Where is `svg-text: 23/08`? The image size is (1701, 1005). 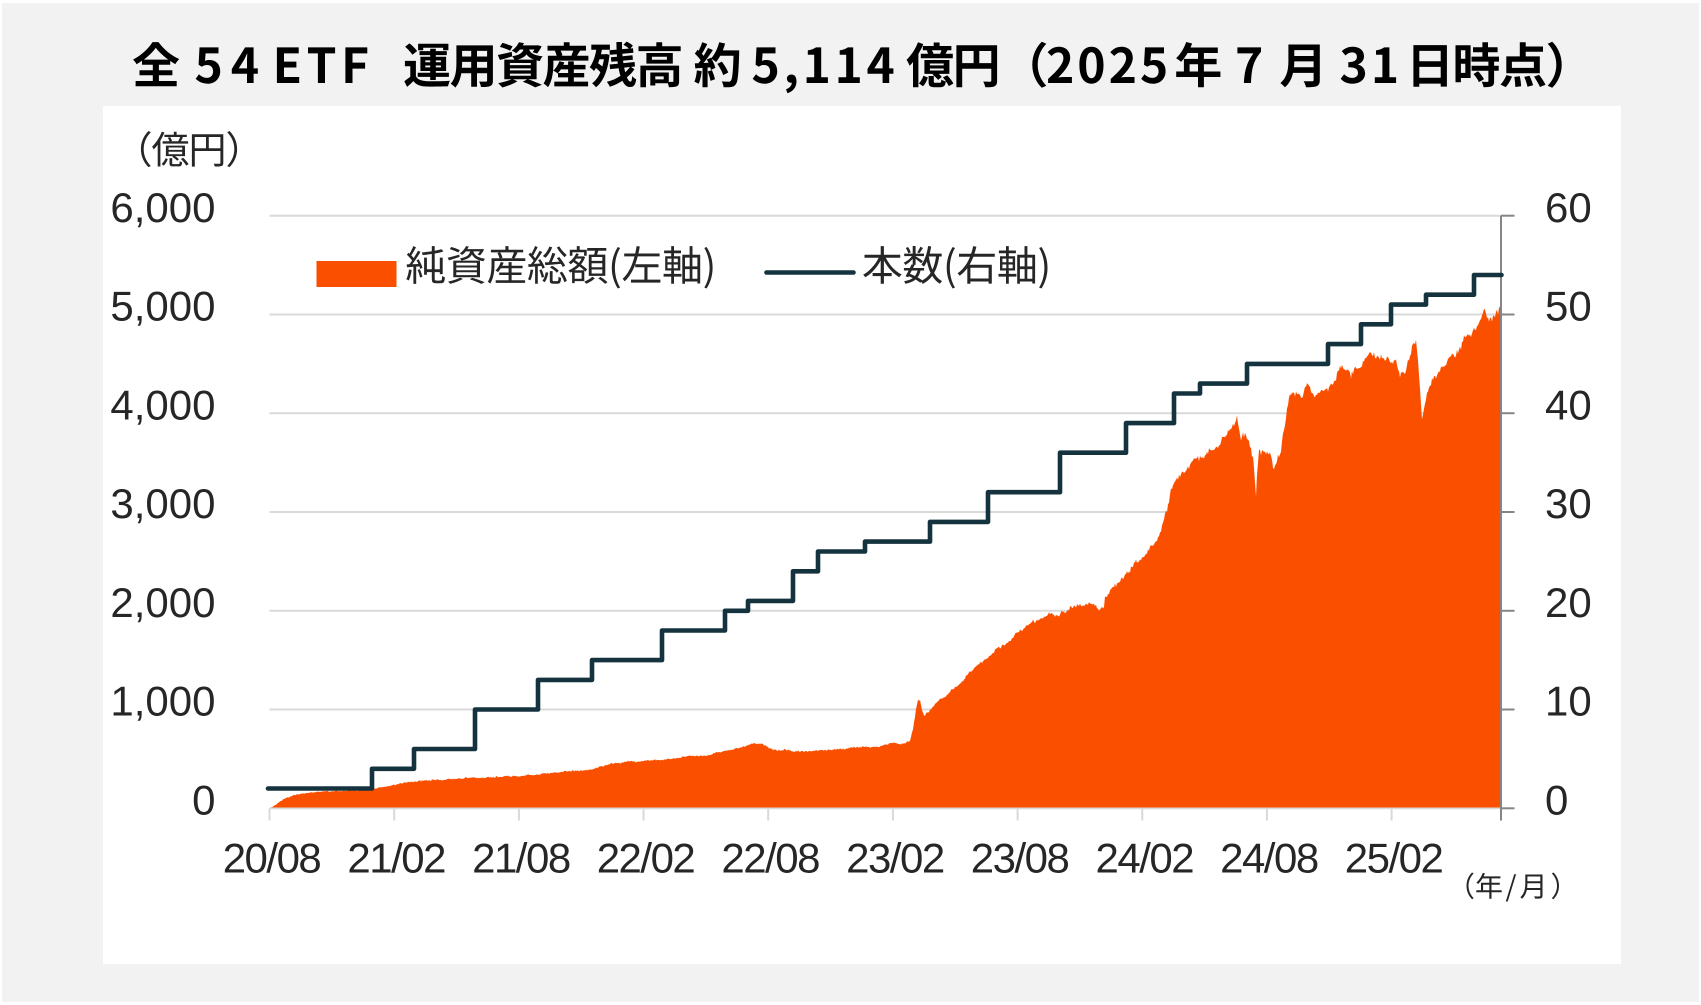
svg-text: 23/08 is located at coordinates (1020, 858).